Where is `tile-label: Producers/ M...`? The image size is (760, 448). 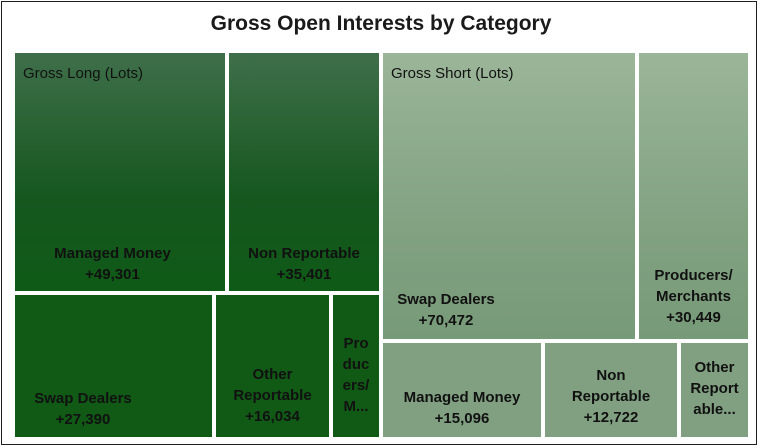
tile-label: Producers/ M... is located at coordinates (356, 375).